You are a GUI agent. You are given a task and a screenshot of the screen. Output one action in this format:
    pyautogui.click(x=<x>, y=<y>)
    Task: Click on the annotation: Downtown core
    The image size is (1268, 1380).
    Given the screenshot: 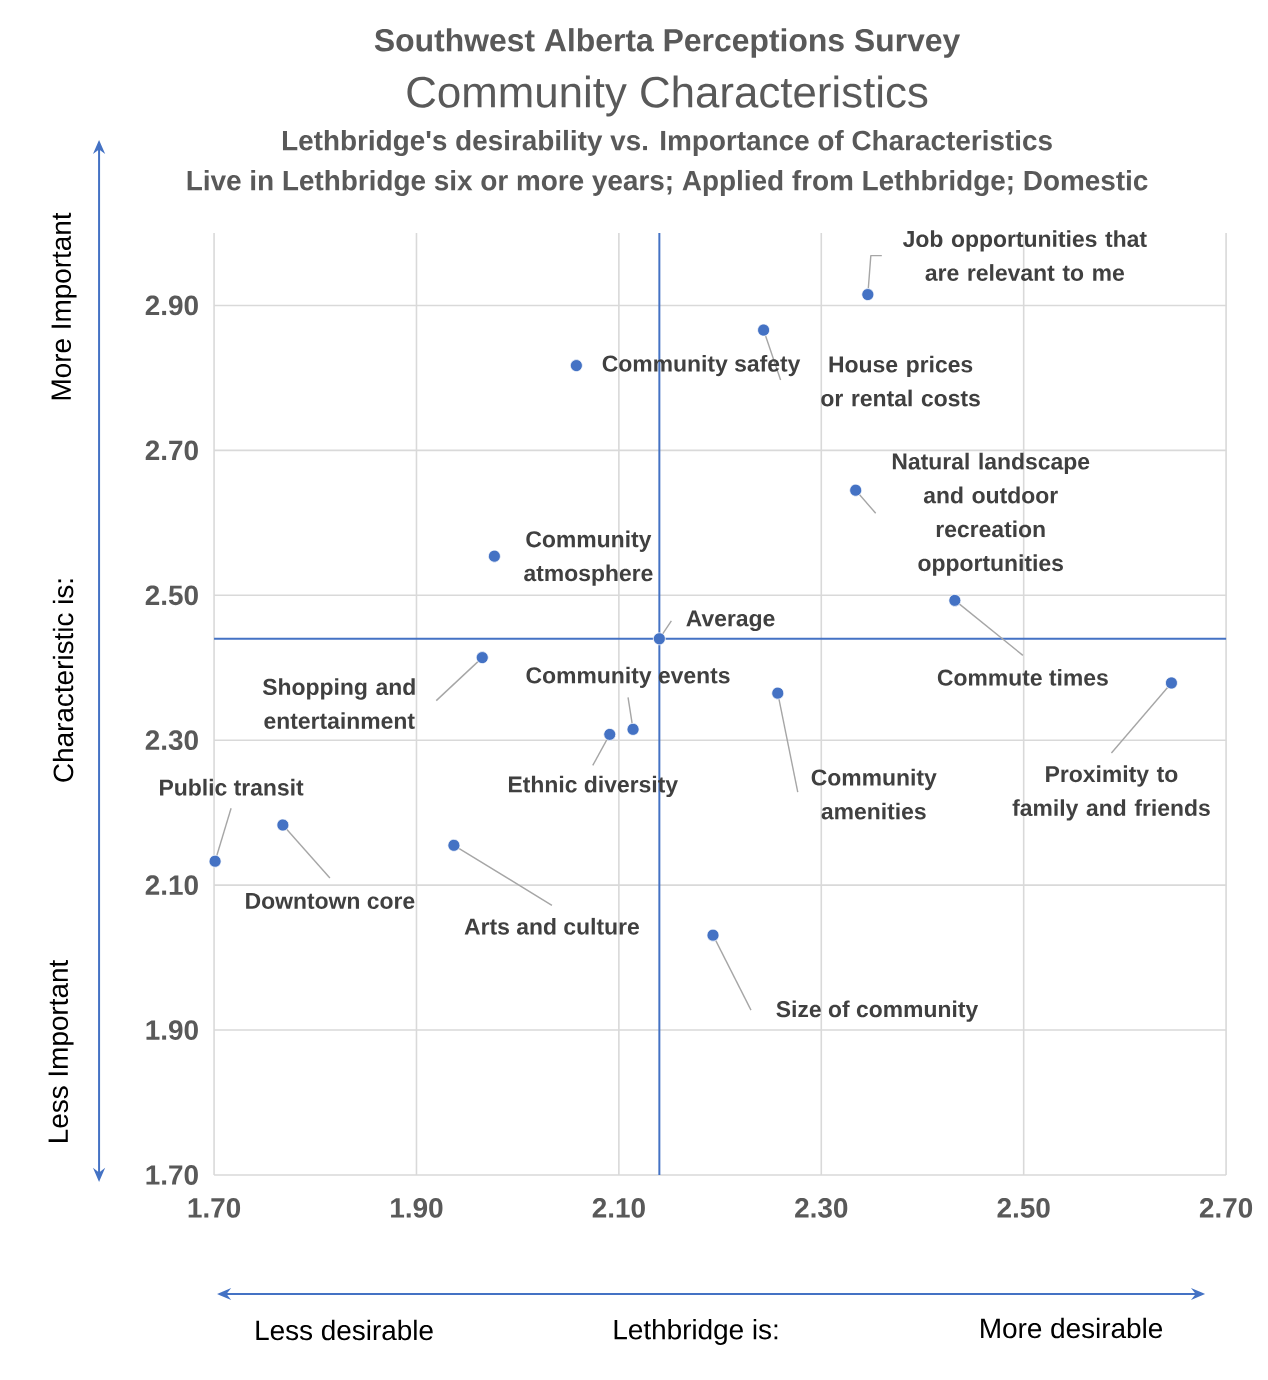 What is the action you would take?
    pyautogui.click(x=330, y=901)
    